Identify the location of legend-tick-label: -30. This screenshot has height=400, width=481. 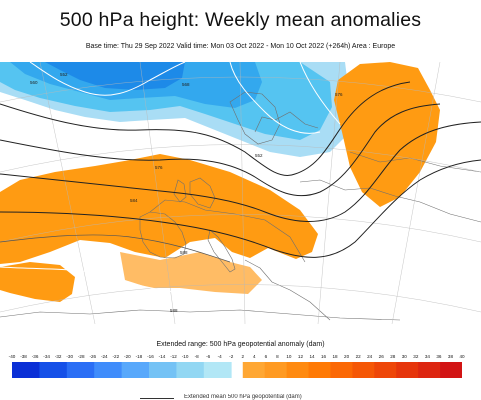
(70, 356).